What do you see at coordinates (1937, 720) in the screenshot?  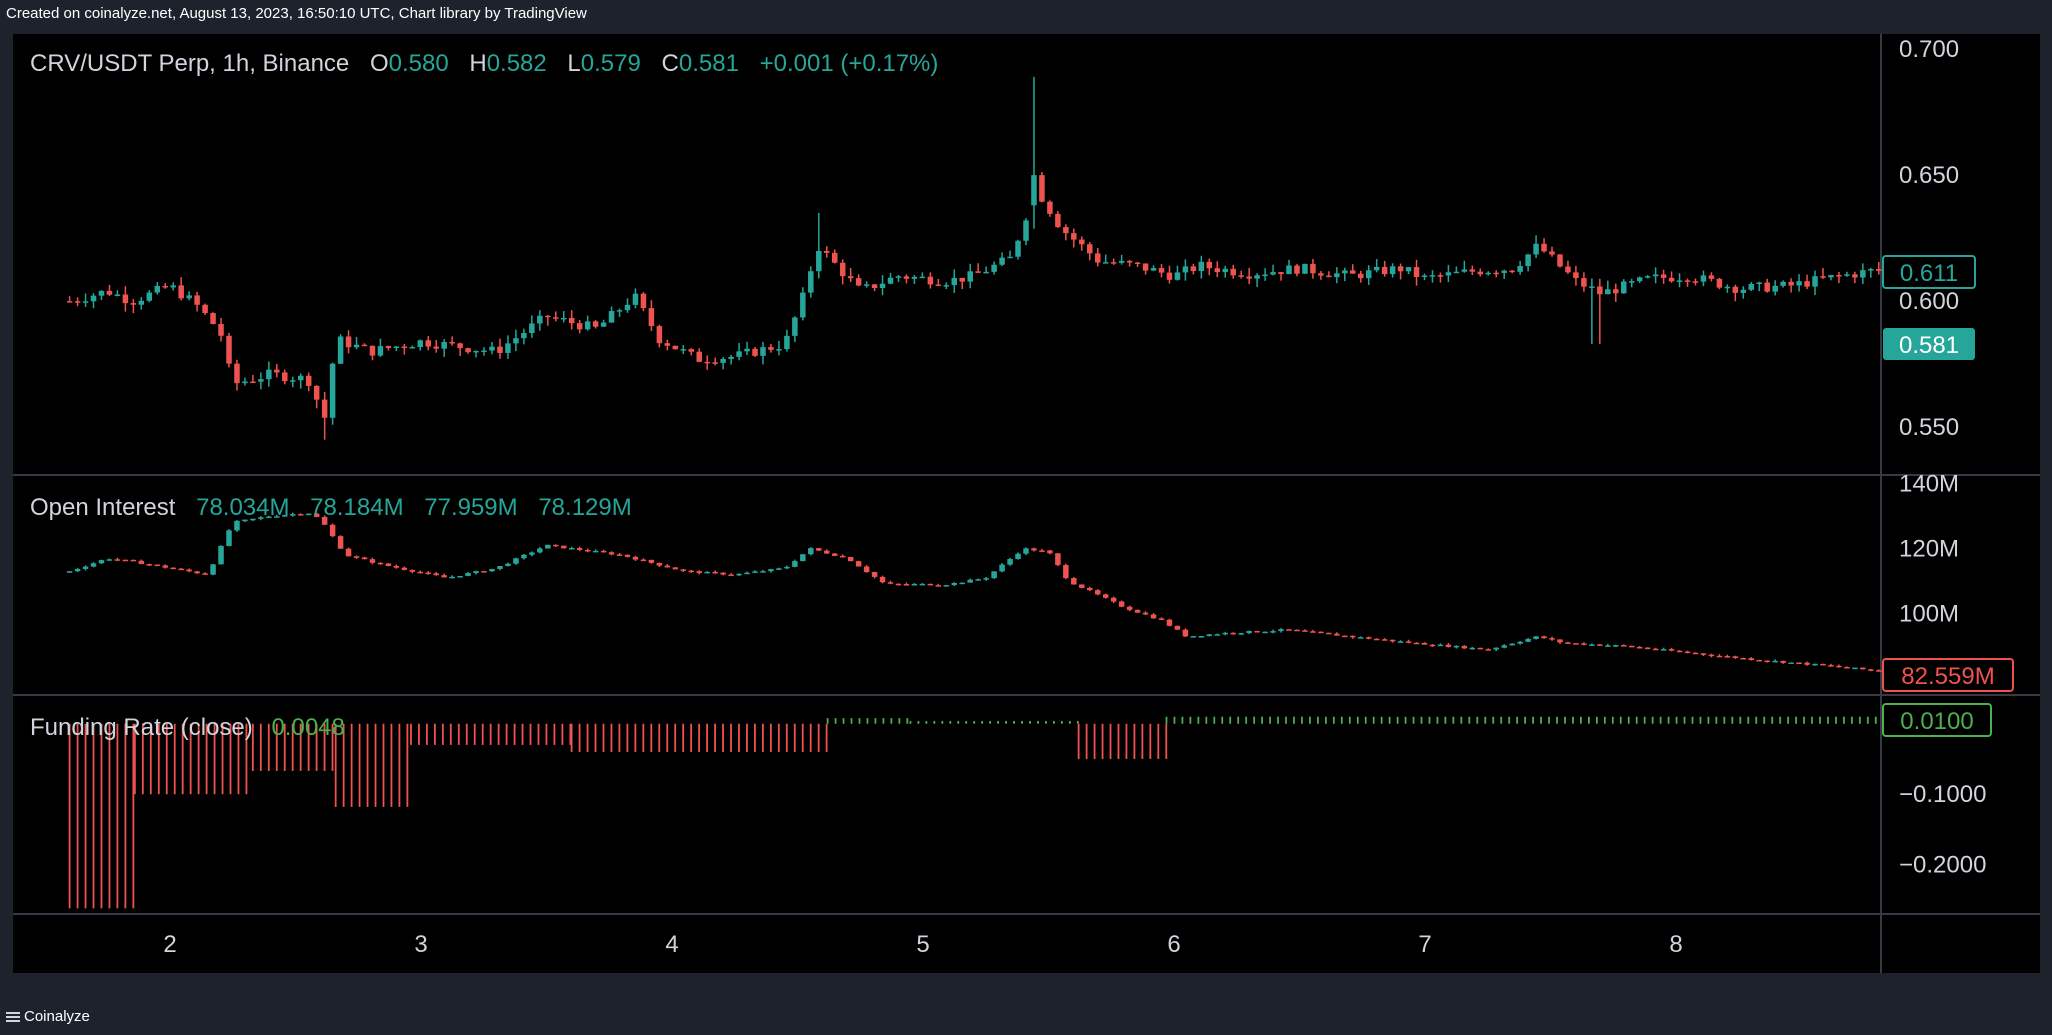 I see `marker-funding-last: 0.0100` at bounding box center [1937, 720].